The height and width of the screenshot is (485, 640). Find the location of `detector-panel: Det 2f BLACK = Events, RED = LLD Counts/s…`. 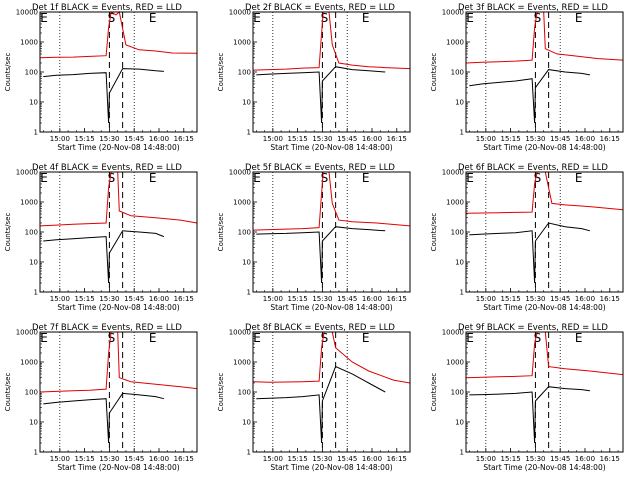

detector-panel: Det 2f BLACK = Events, RED = LLD Counts/s… is located at coordinates (314, 77).